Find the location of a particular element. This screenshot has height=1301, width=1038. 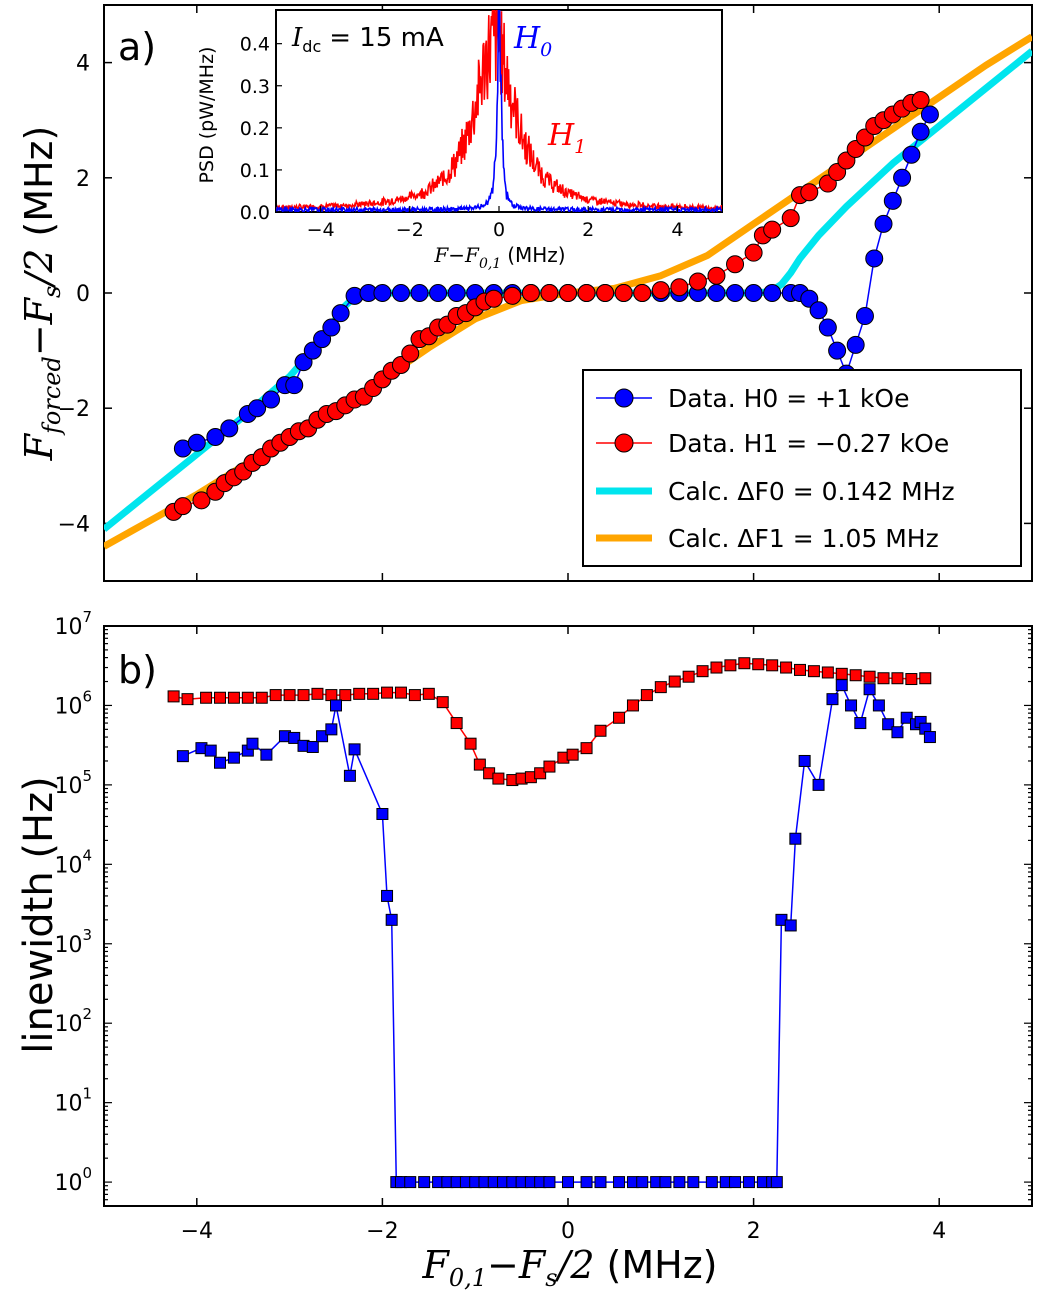

panel-b-ytick-label: 10⁷ is located at coordinates (73, 624).